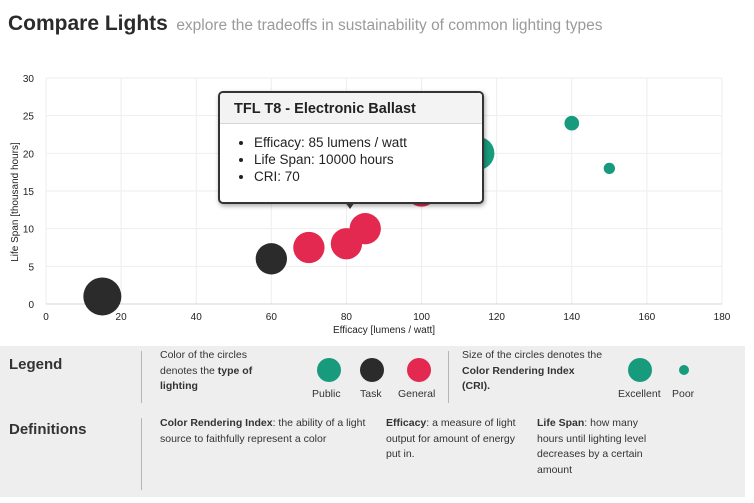 This screenshot has width=754, height=503. I want to click on page-title: Compare Lights, so click(88, 23).